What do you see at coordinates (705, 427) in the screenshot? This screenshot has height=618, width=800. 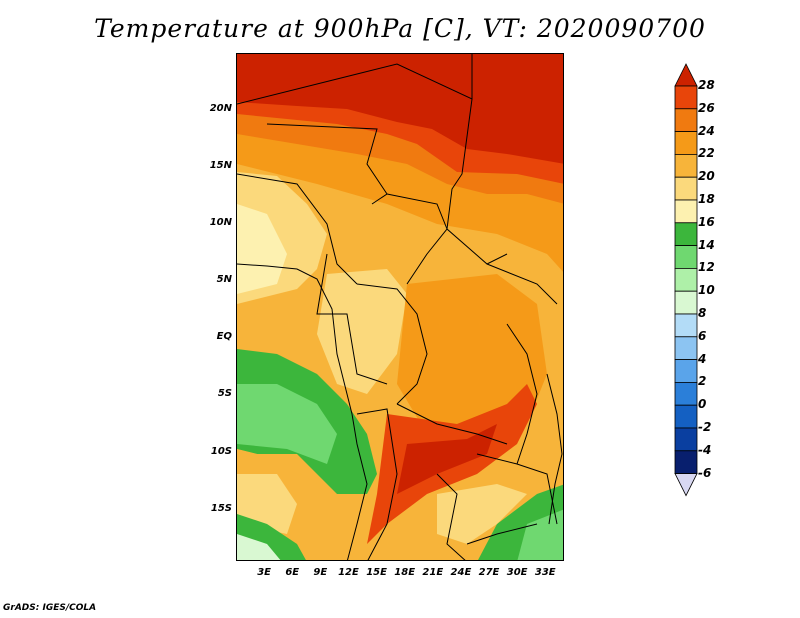 I see `colorbar-level-label: -2` at bounding box center [705, 427].